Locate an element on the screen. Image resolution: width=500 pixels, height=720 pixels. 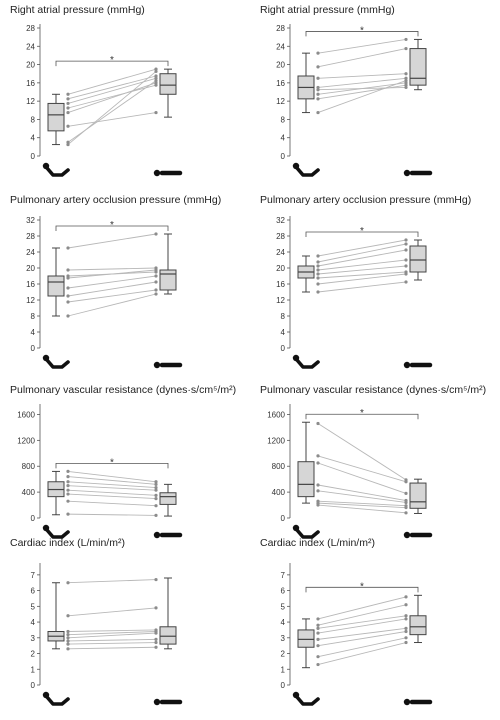
y-tick-label: 20 is located at coordinates (30, 65).